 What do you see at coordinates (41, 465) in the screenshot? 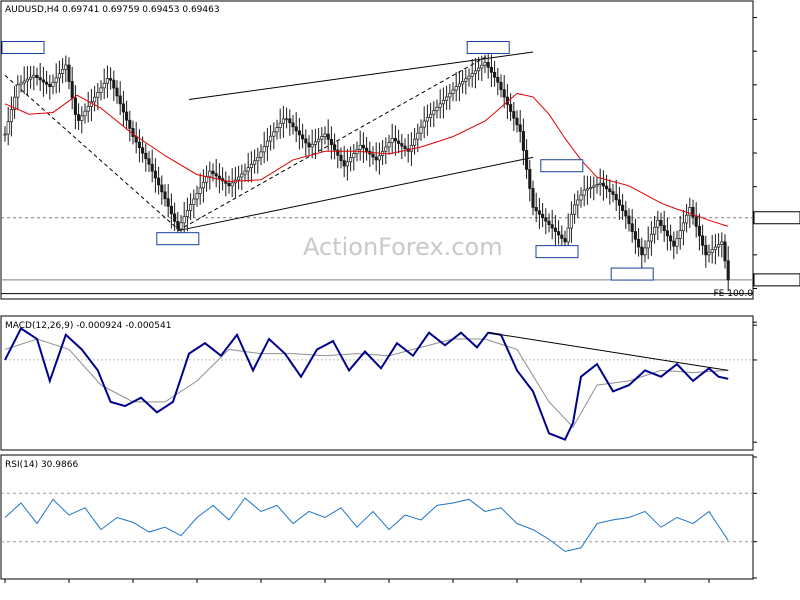
I see `rsi-title: RSI(14) 30.9866` at bounding box center [41, 465].